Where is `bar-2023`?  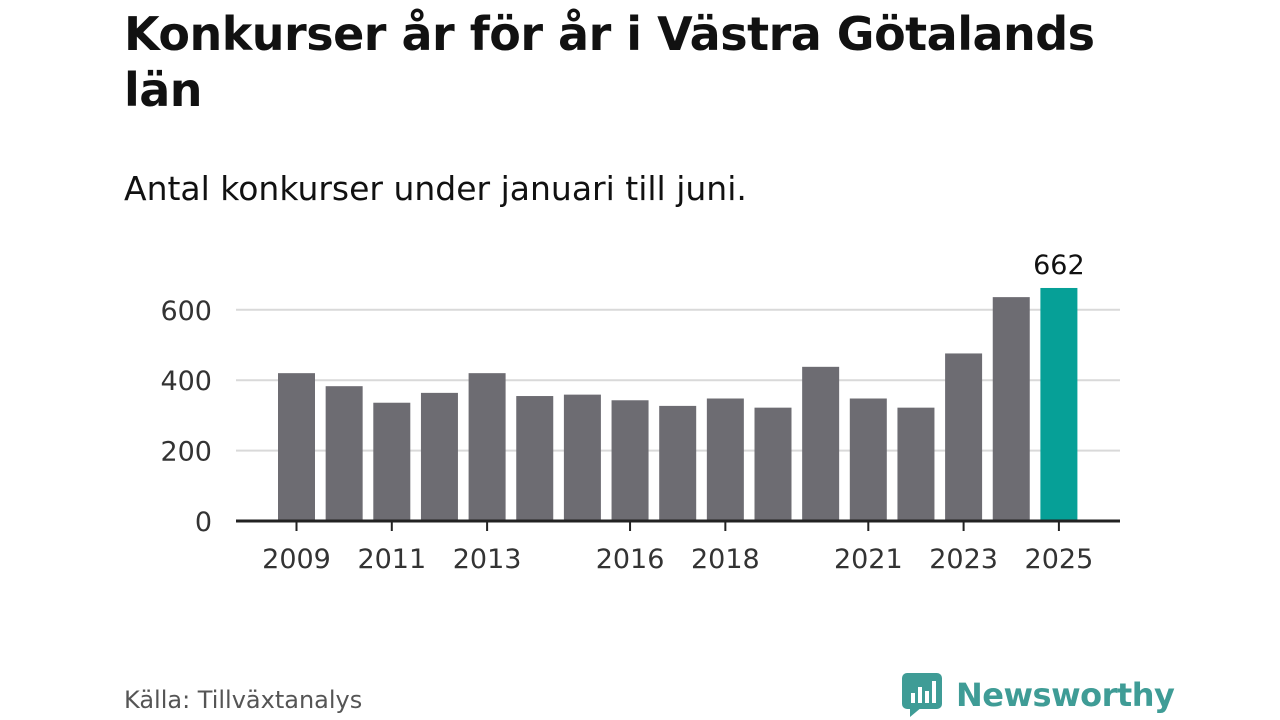 bar-2023 is located at coordinates (964, 437).